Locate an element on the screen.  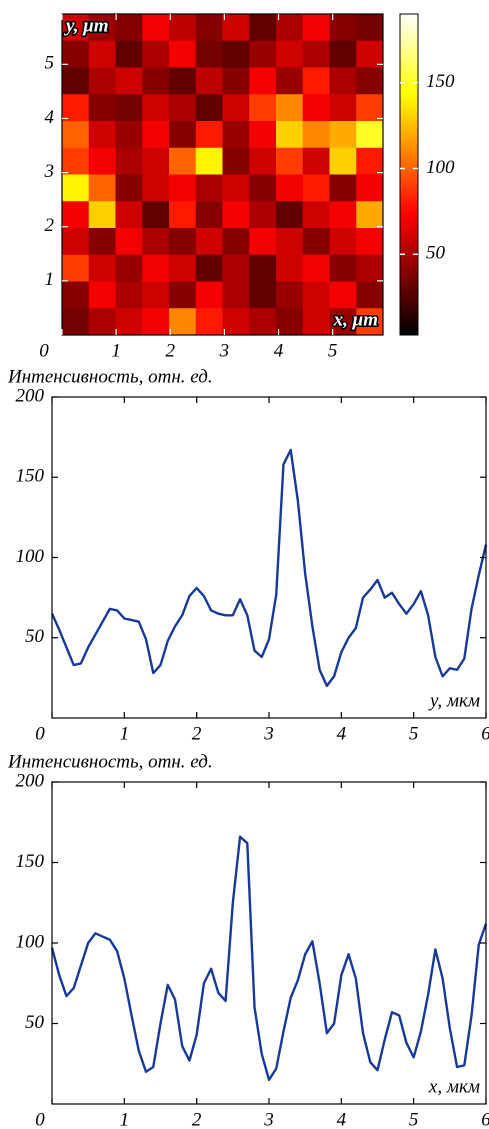
y-tick-label: 4 is located at coordinates (50, 117).